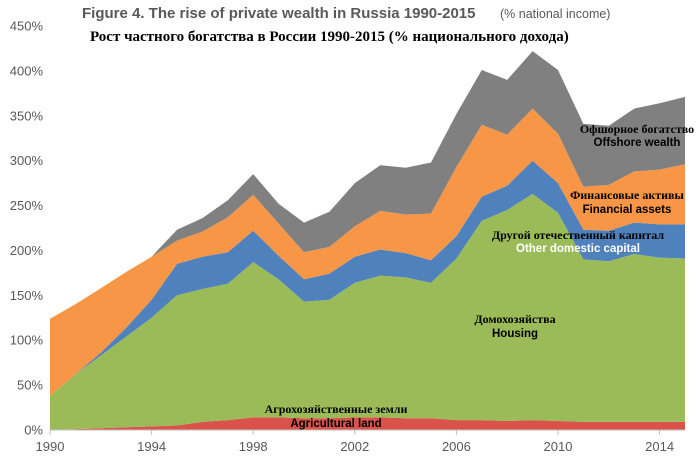 This screenshot has width=700, height=456. What do you see at coordinates (50, 446) in the screenshot?
I see `x-tick-label: 1990` at bounding box center [50, 446].